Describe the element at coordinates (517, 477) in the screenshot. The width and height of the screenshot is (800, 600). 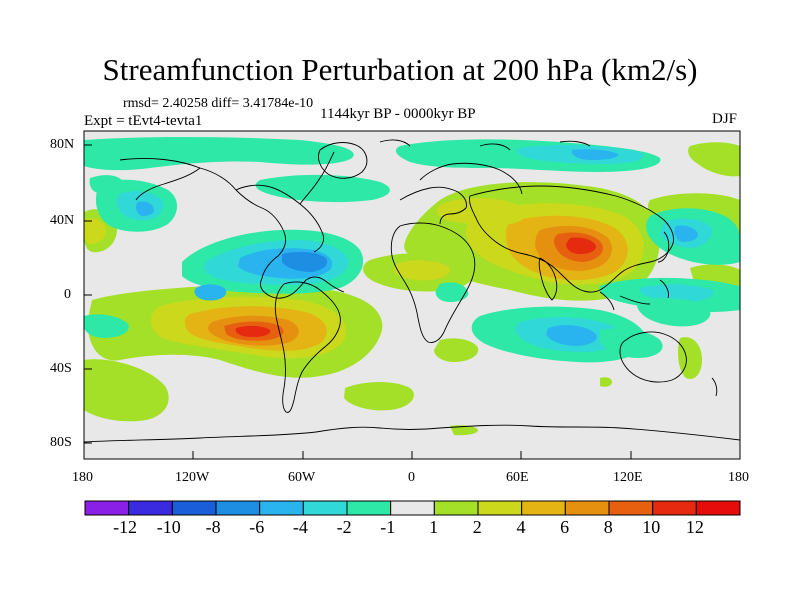
I see `lon-label-60e: 60E` at that location.